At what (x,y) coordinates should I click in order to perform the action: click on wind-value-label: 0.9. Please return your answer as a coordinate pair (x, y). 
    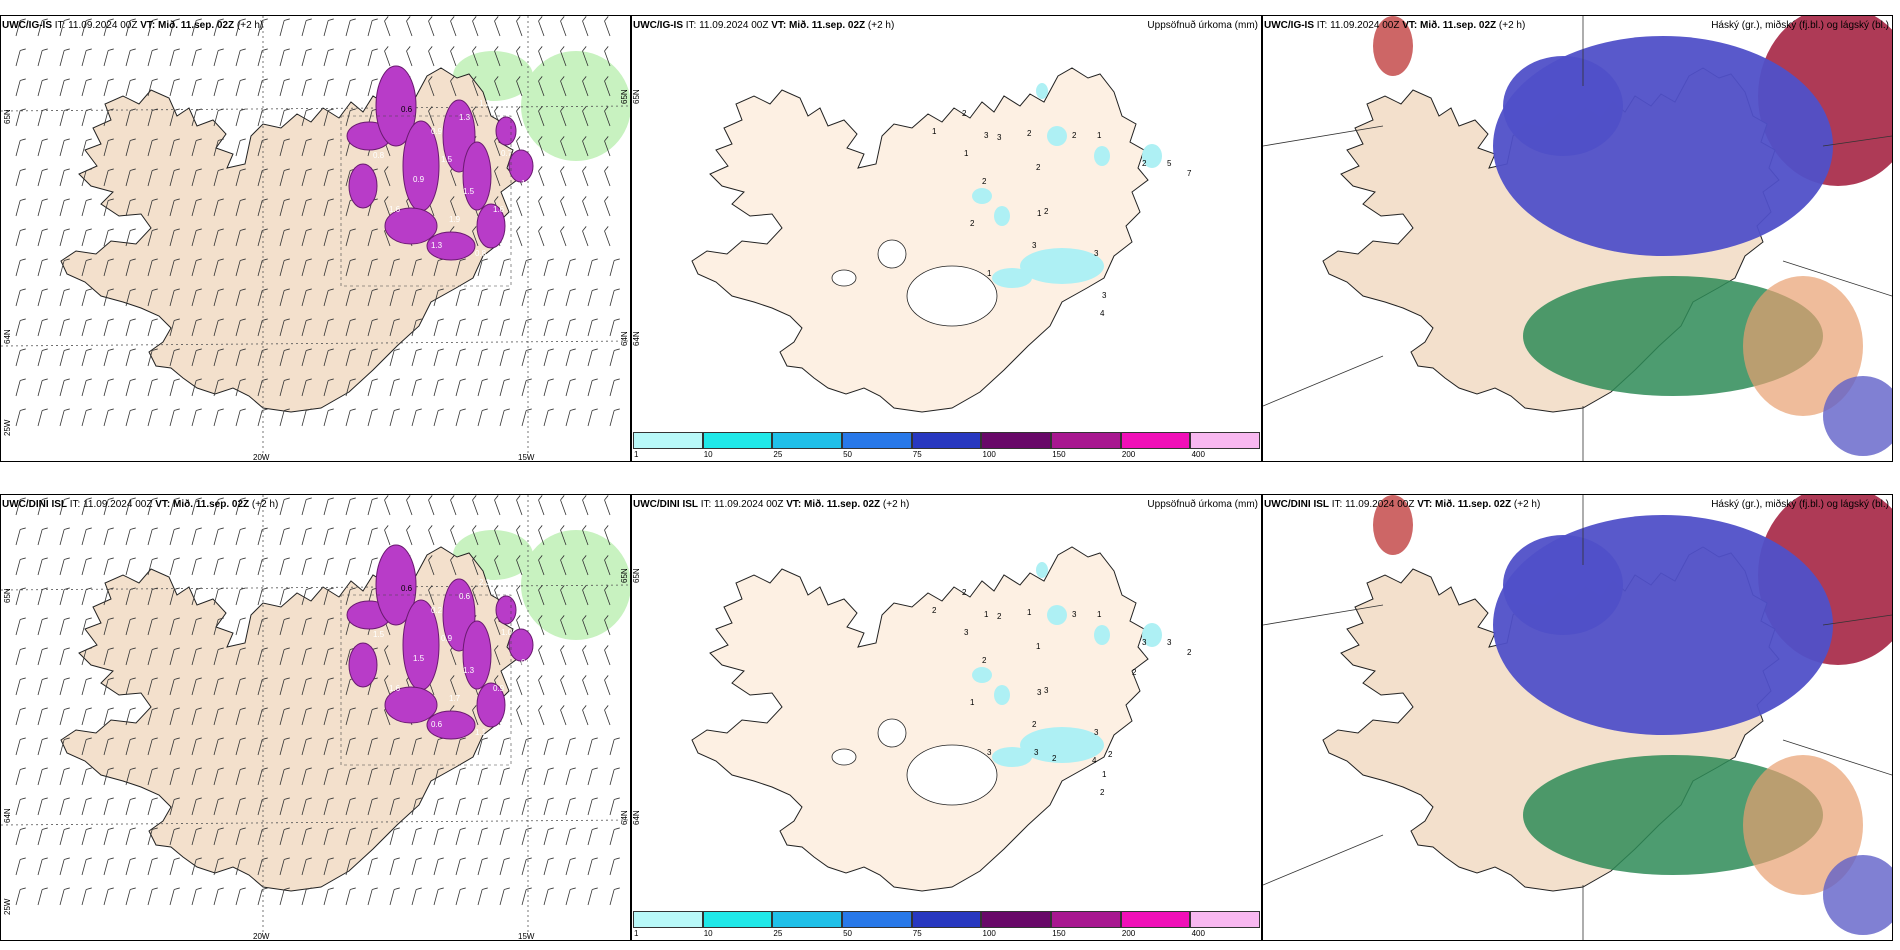
    Looking at the image, I should click on (419, 179).